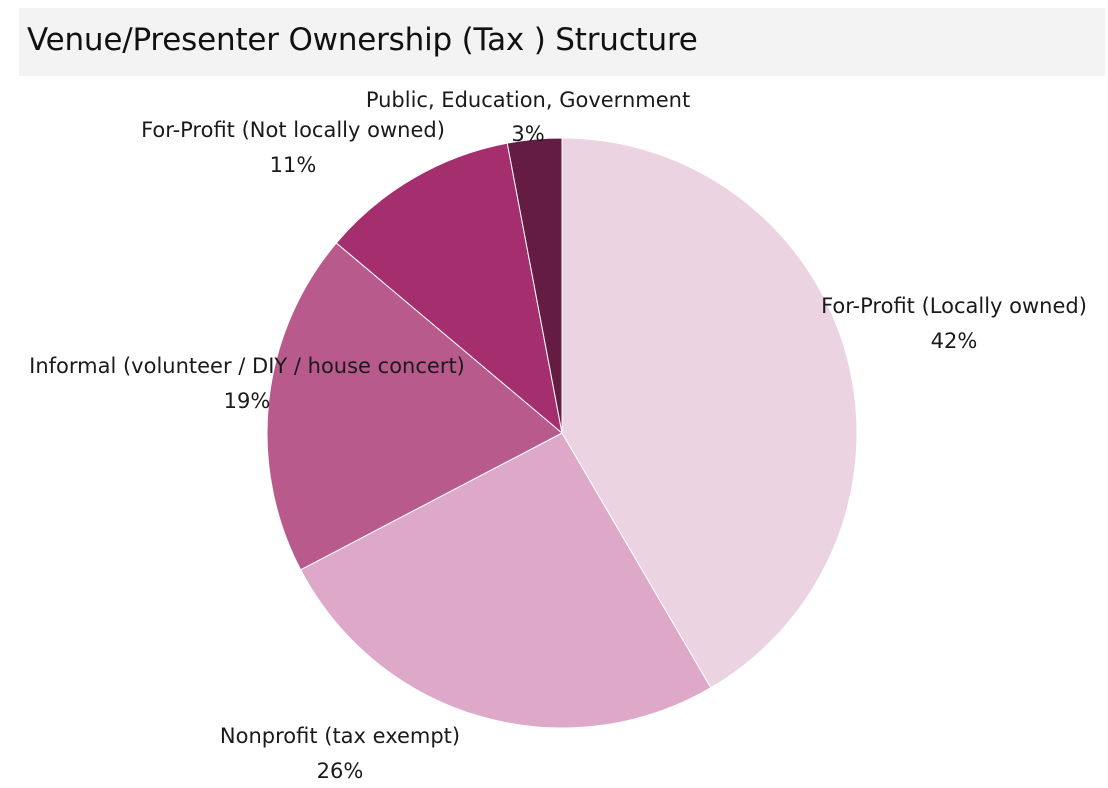 This screenshot has width=1108, height=788. What do you see at coordinates (954, 306) in the screenshot?
I see `slice-category-label: For-Profit (Locally owned)` at bounding box center [954, 306].